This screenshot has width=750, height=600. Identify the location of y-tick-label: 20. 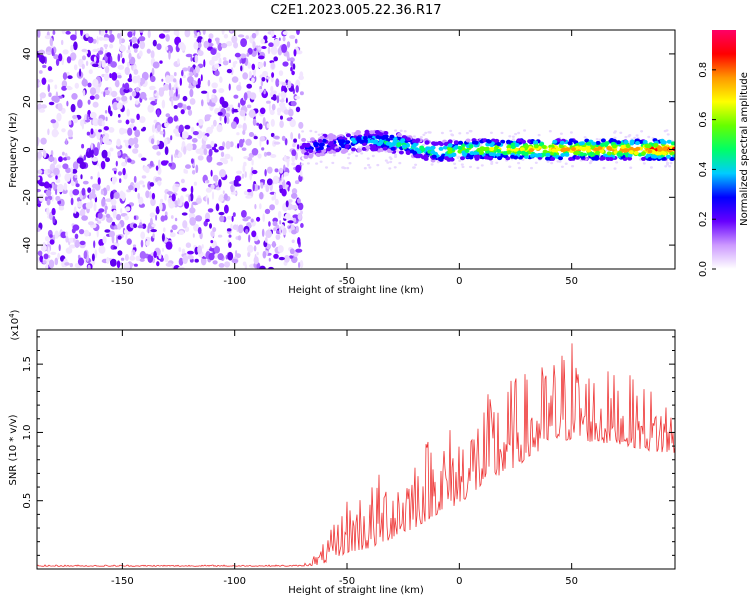
(27, 101).